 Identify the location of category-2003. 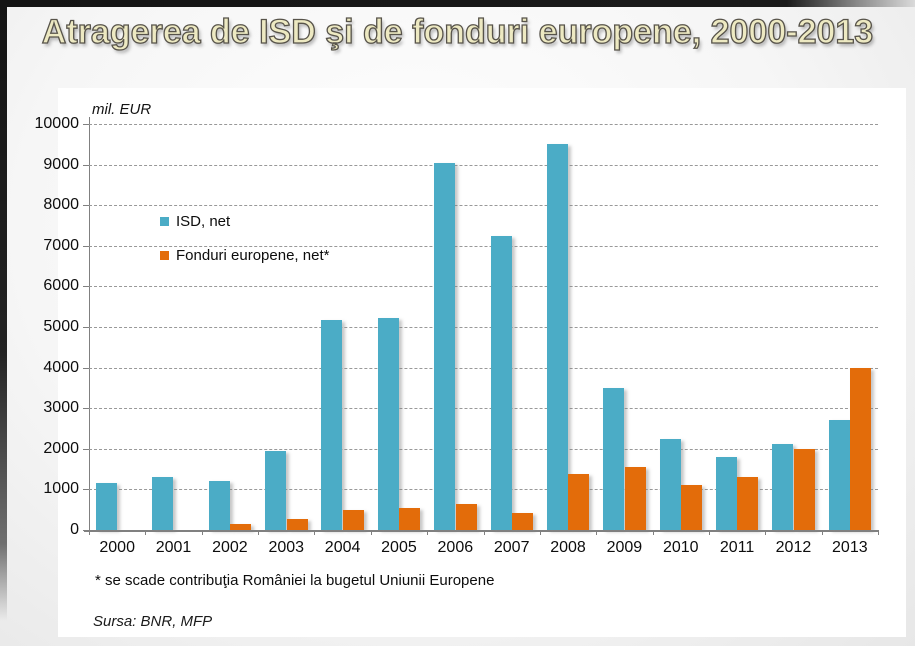
(286, 327).